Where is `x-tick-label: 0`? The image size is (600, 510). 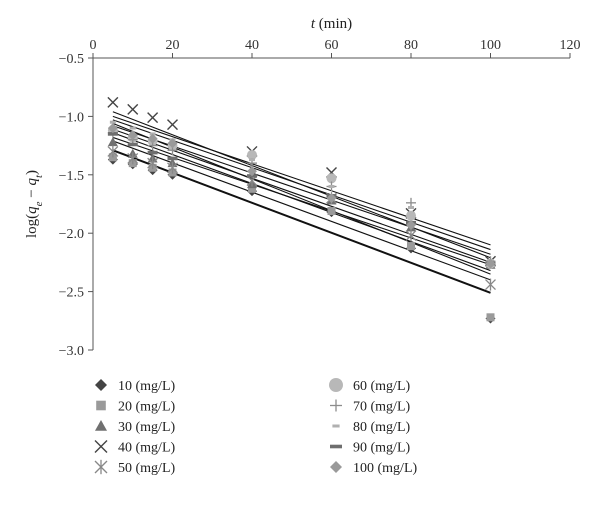
x-tick-label: 0 is located at coordinates (93, 45).